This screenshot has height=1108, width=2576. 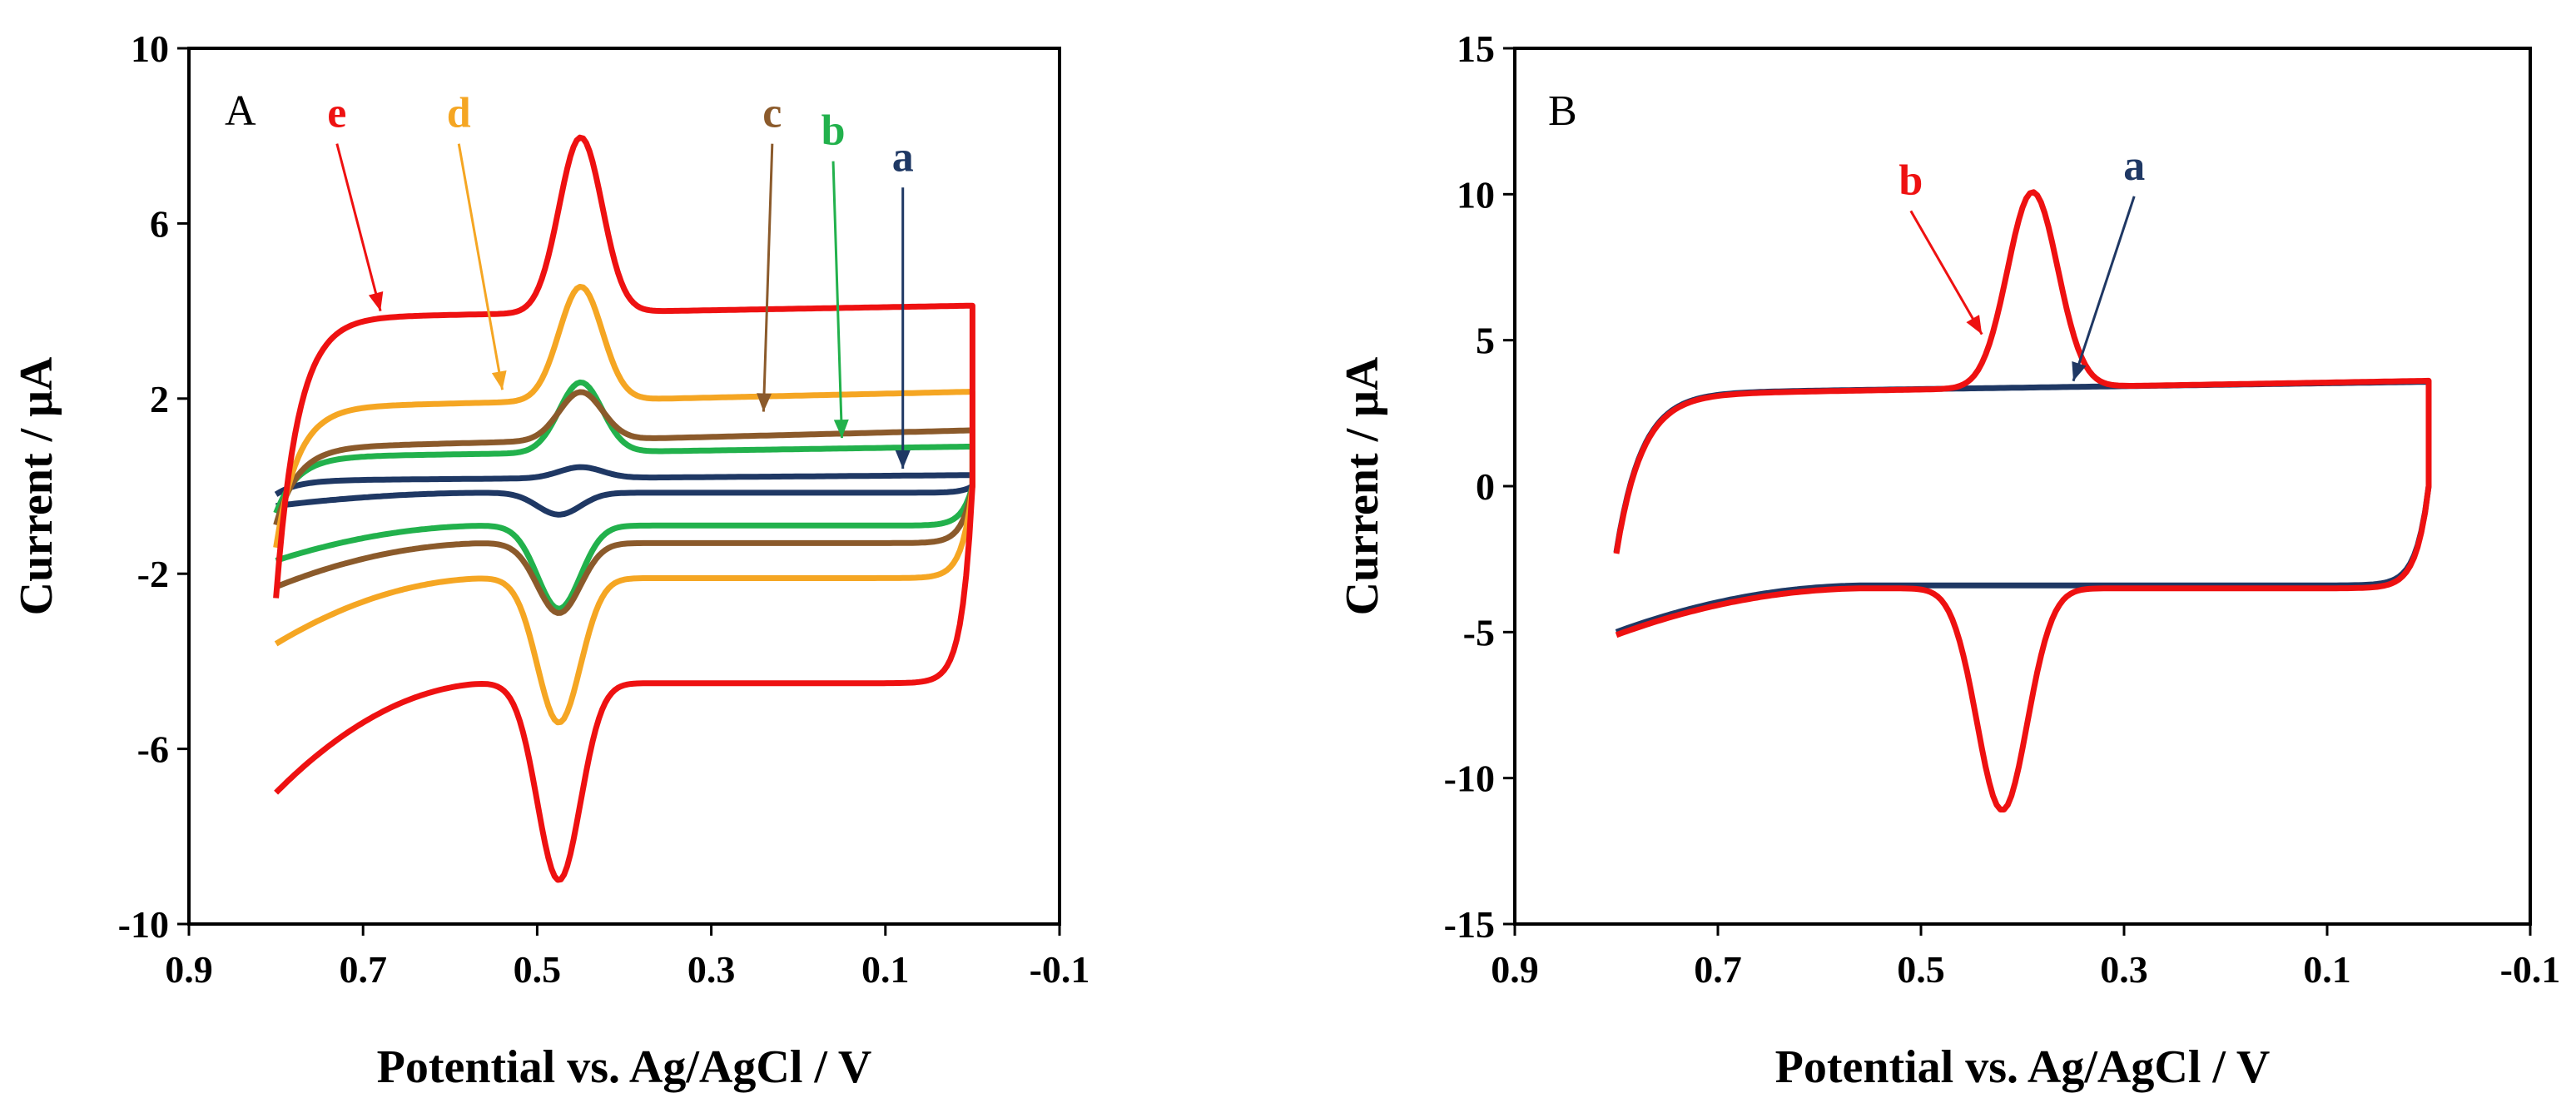 I want to click on panel-a-arrowhead-a, so click(x=903, y=459).